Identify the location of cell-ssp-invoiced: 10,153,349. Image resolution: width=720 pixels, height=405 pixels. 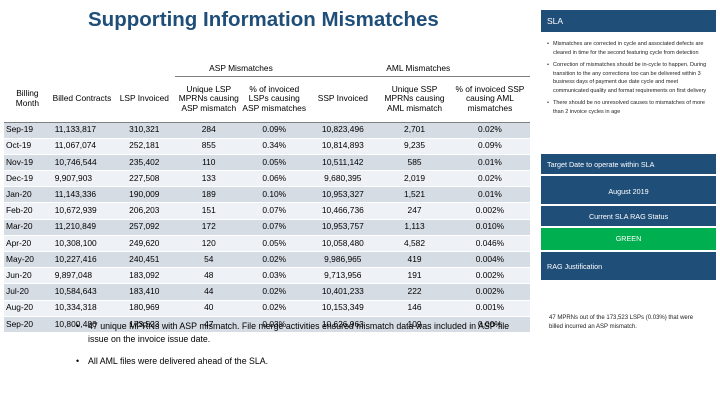
(343, 308).